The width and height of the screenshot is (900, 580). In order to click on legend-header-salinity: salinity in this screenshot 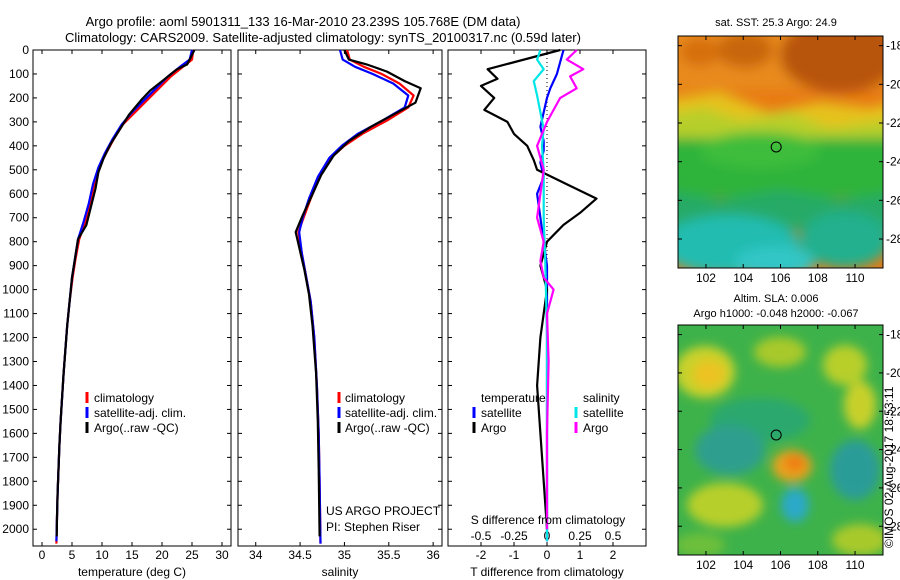, I will do `click(601, 398)`.